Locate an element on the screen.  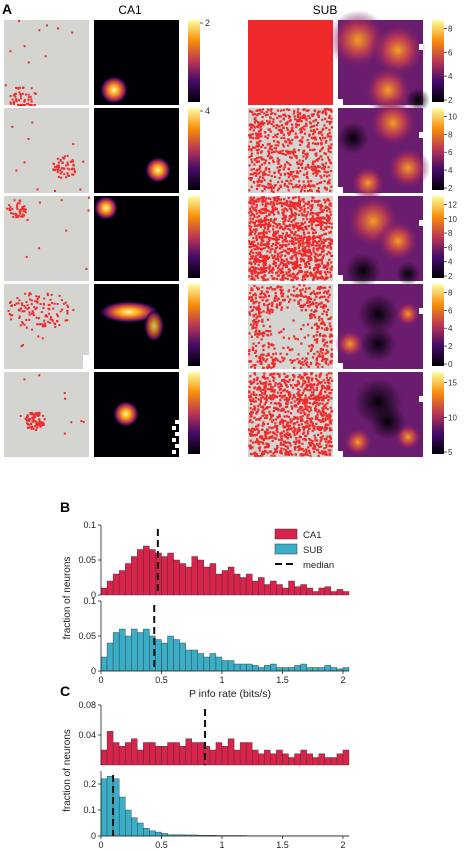
arena-edge is located at coordinates (177, 422).